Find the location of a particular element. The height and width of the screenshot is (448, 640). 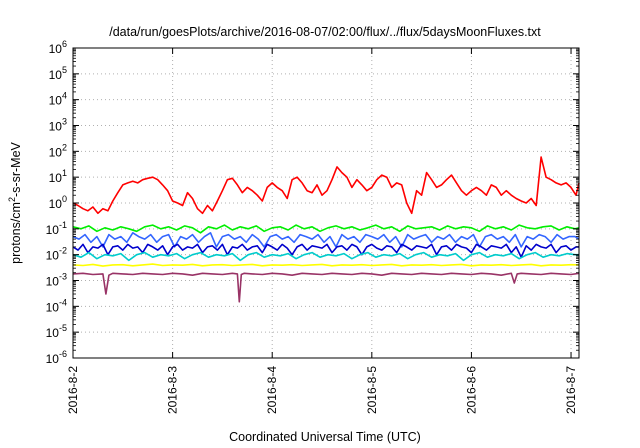

y-tick-label: 10⁰ is located at coordinates (58, 202).